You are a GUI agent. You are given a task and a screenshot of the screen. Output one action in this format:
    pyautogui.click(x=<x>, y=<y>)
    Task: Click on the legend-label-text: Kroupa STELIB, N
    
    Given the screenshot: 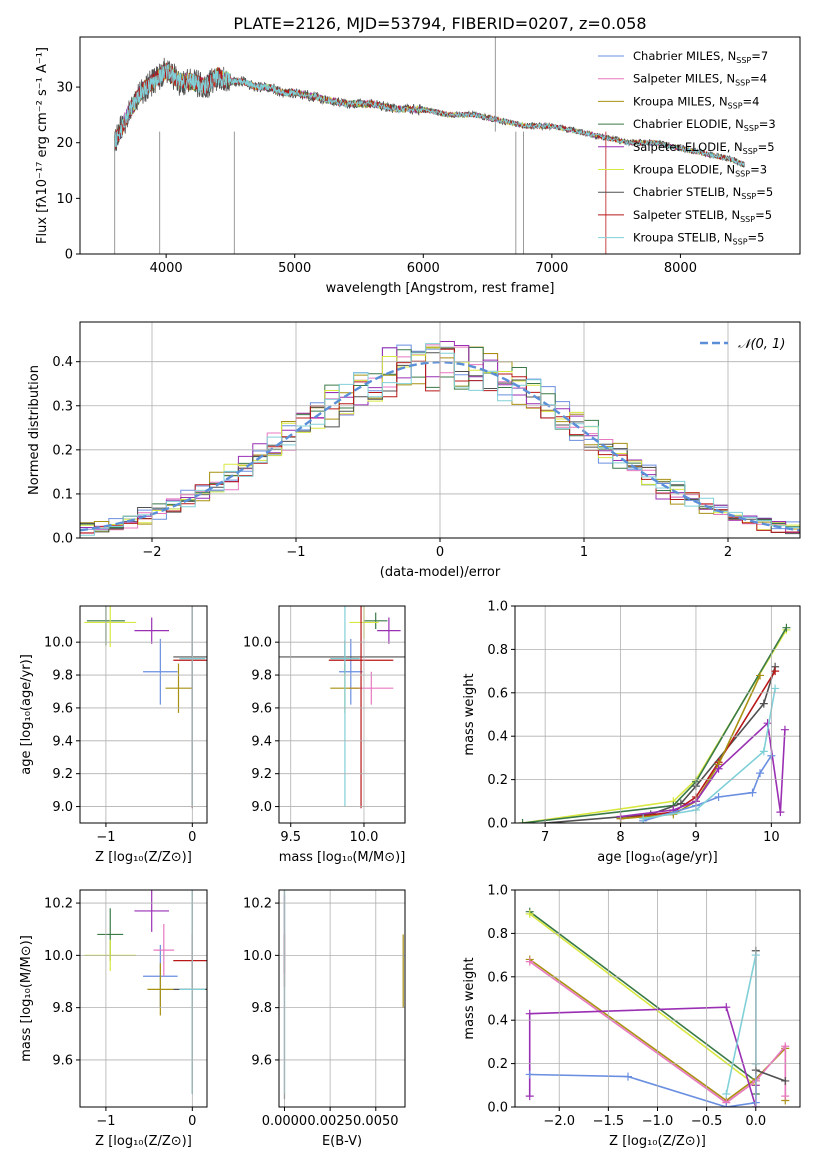 What is the action you would take?
    pyautogui.click(x=683, y=238)
    